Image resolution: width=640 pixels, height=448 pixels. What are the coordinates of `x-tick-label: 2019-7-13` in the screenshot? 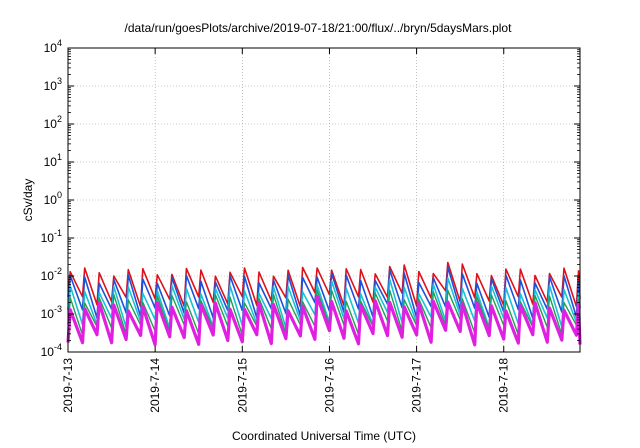 It's located at (68, 385).